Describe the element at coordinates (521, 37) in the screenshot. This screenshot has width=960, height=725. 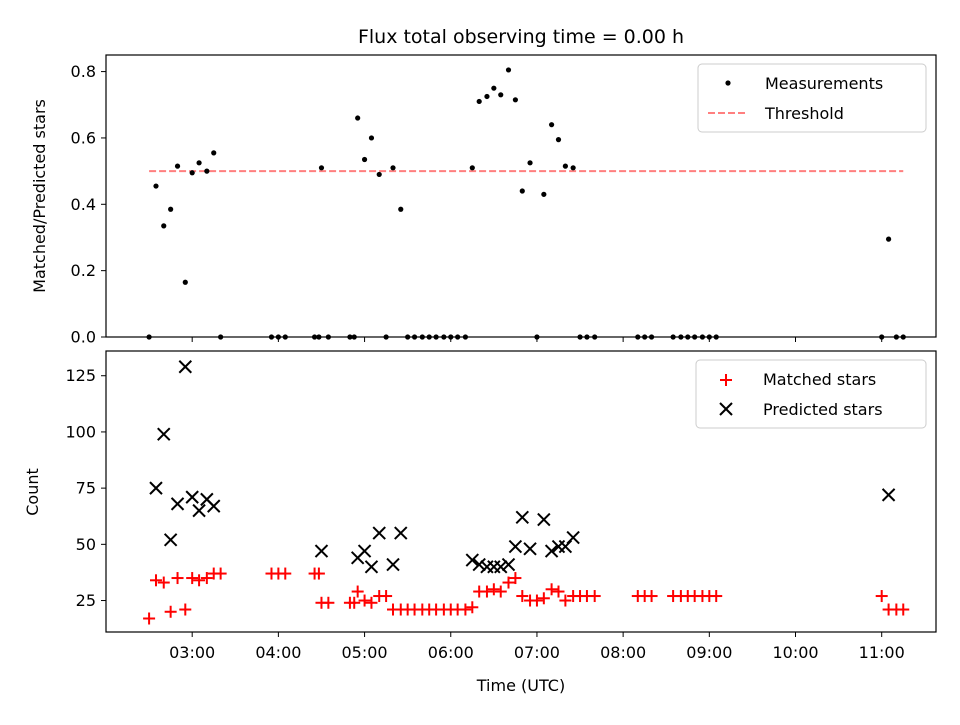
I see `chart-title: Flux total observing time = 0.00 h` at that location.